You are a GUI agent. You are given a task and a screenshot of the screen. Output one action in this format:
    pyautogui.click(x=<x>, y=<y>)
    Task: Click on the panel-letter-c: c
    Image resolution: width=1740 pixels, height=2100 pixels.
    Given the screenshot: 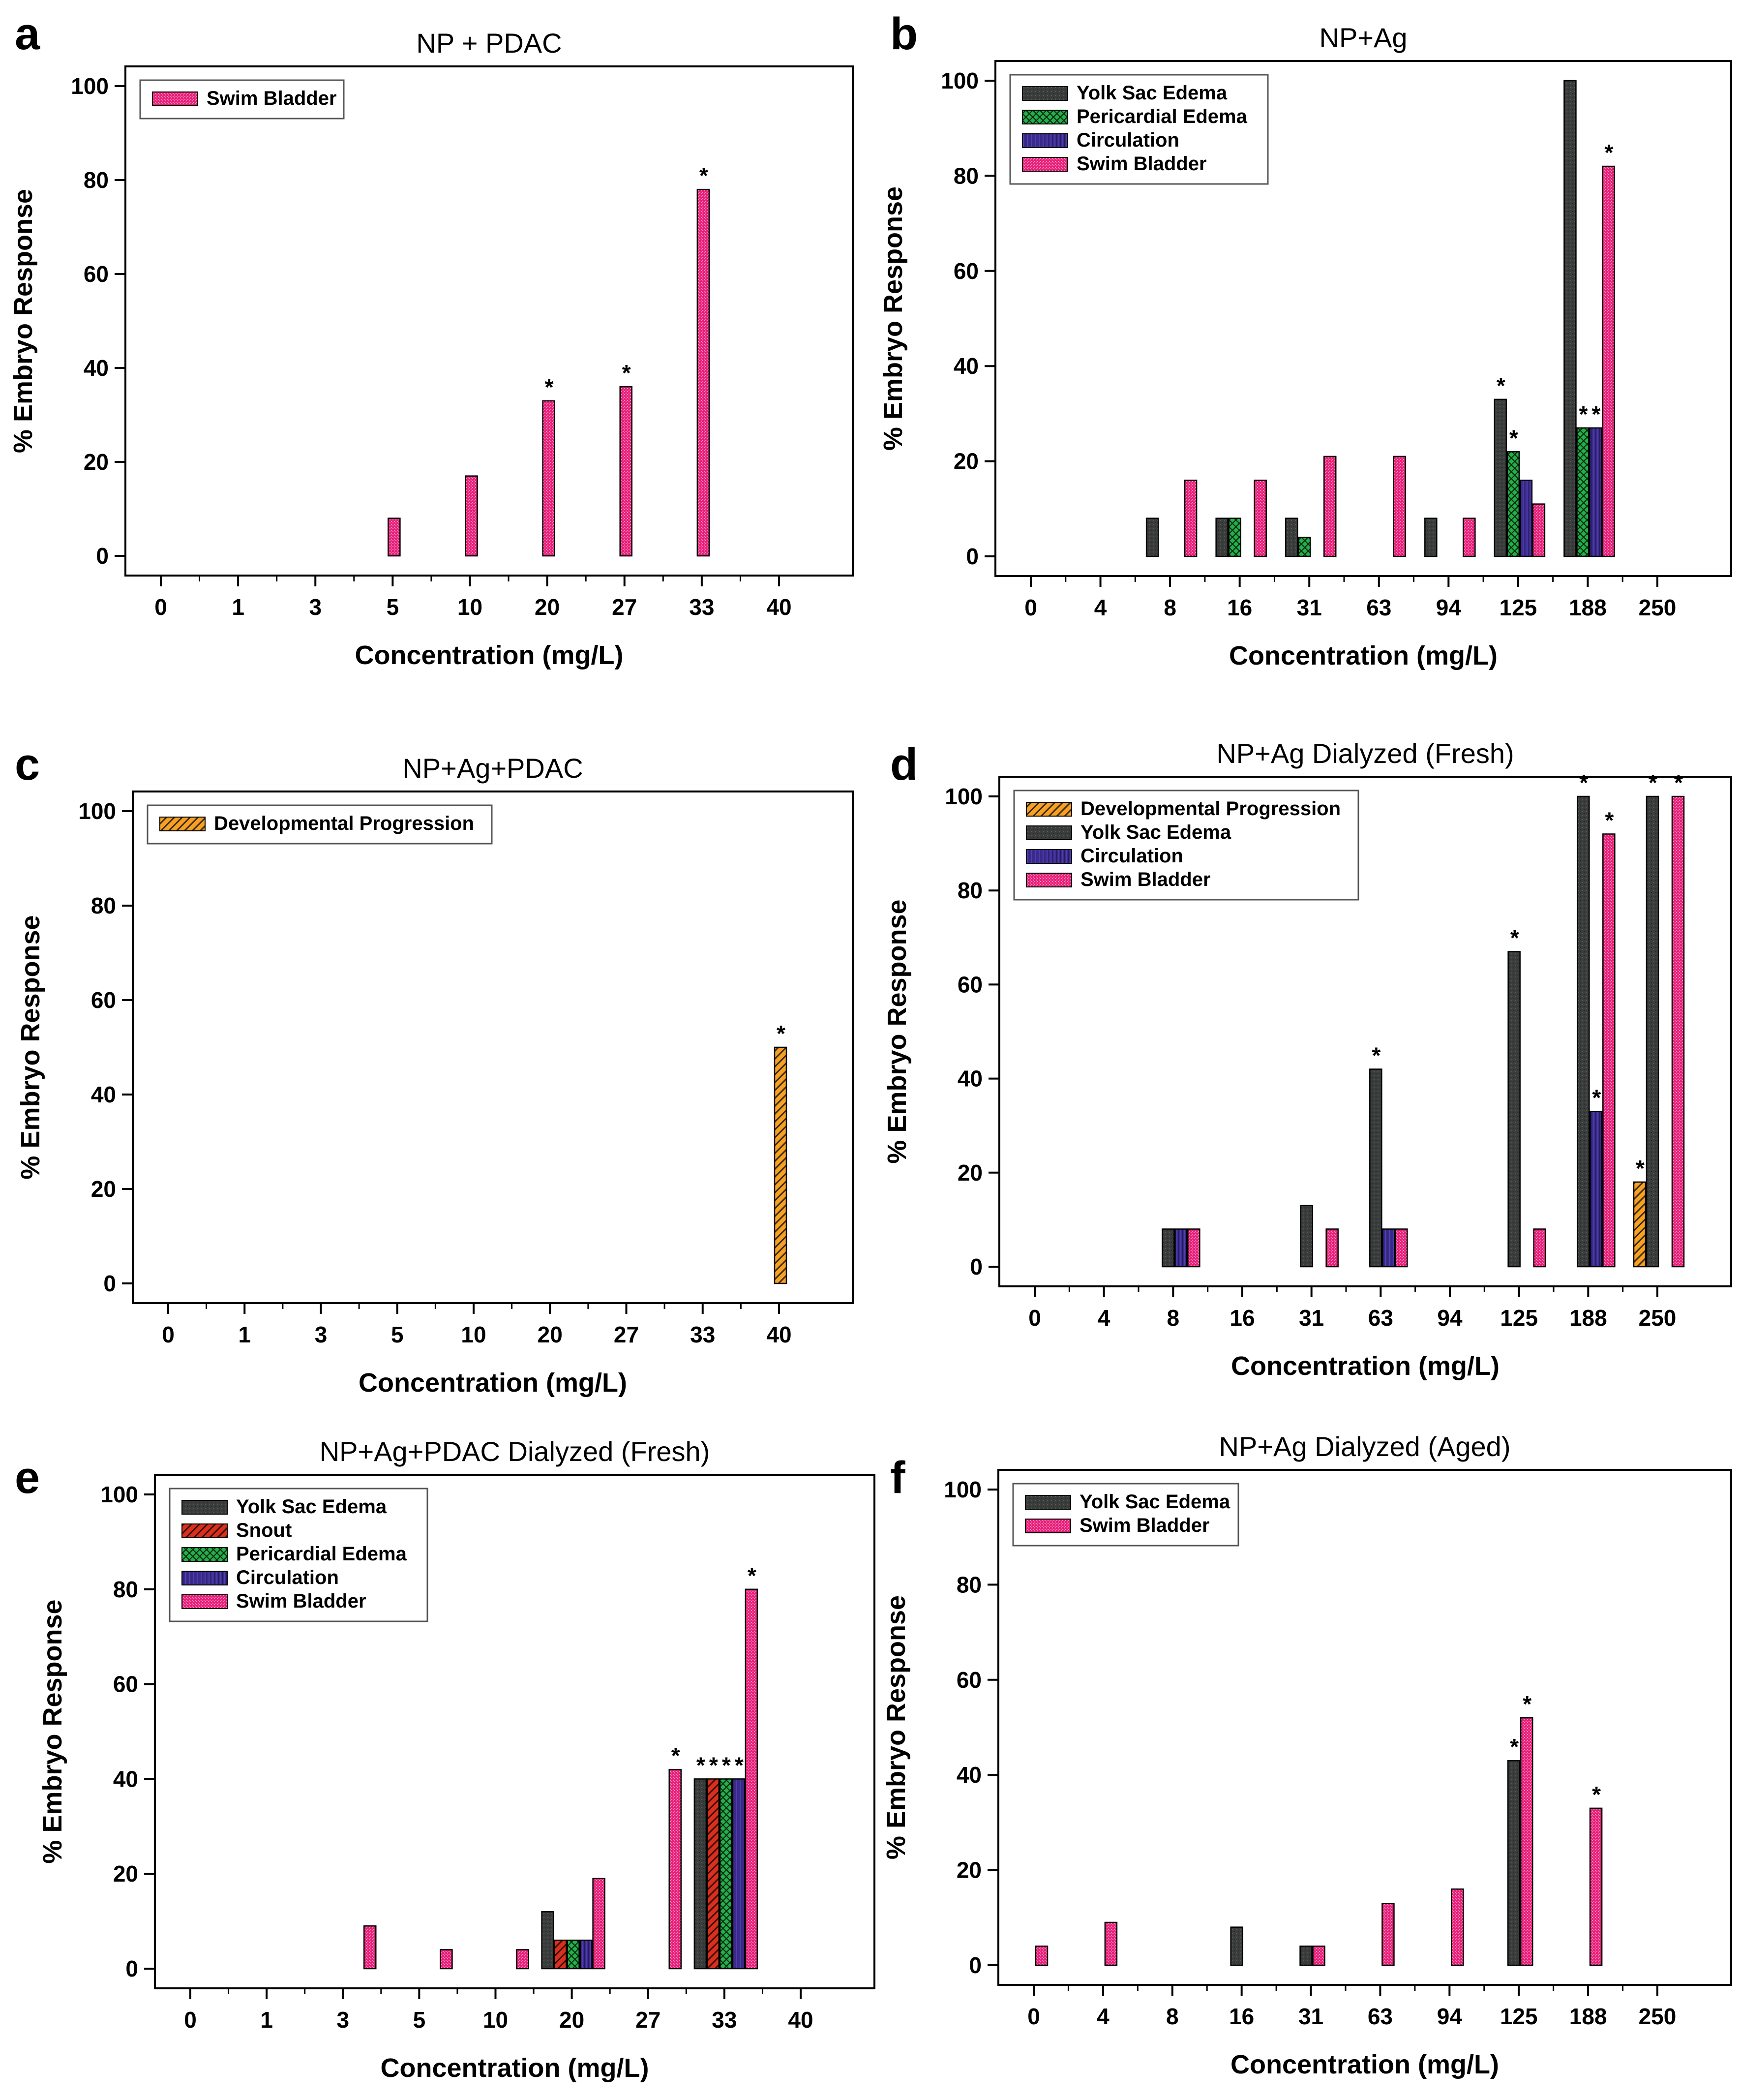 What is the action you would take?
    pyautogui.click(x=27, y=764)
    